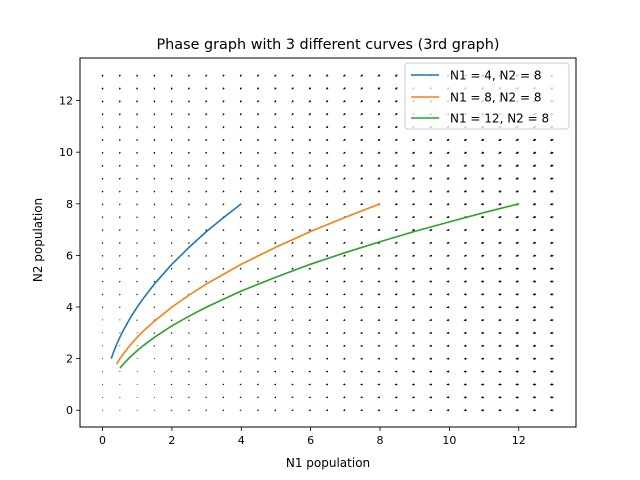 The width and height of the screenshot is (640, 480). I want to click on x-tick-label: 6, so click(310, 440).